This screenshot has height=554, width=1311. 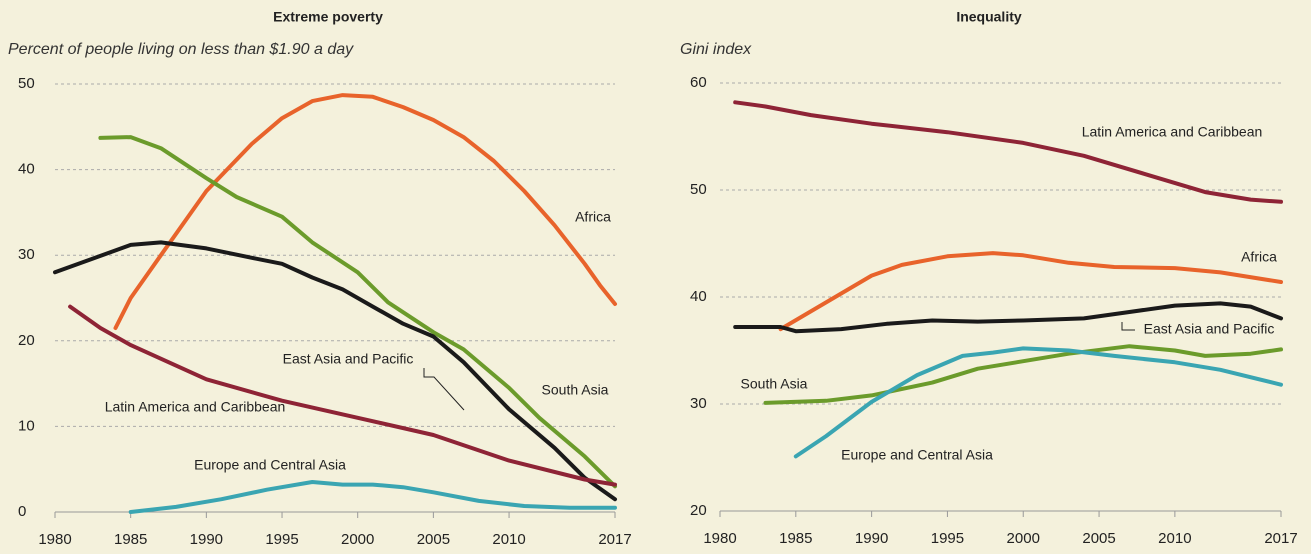 I want to click on y-tick-label: 10, so click(x=26, y=425).